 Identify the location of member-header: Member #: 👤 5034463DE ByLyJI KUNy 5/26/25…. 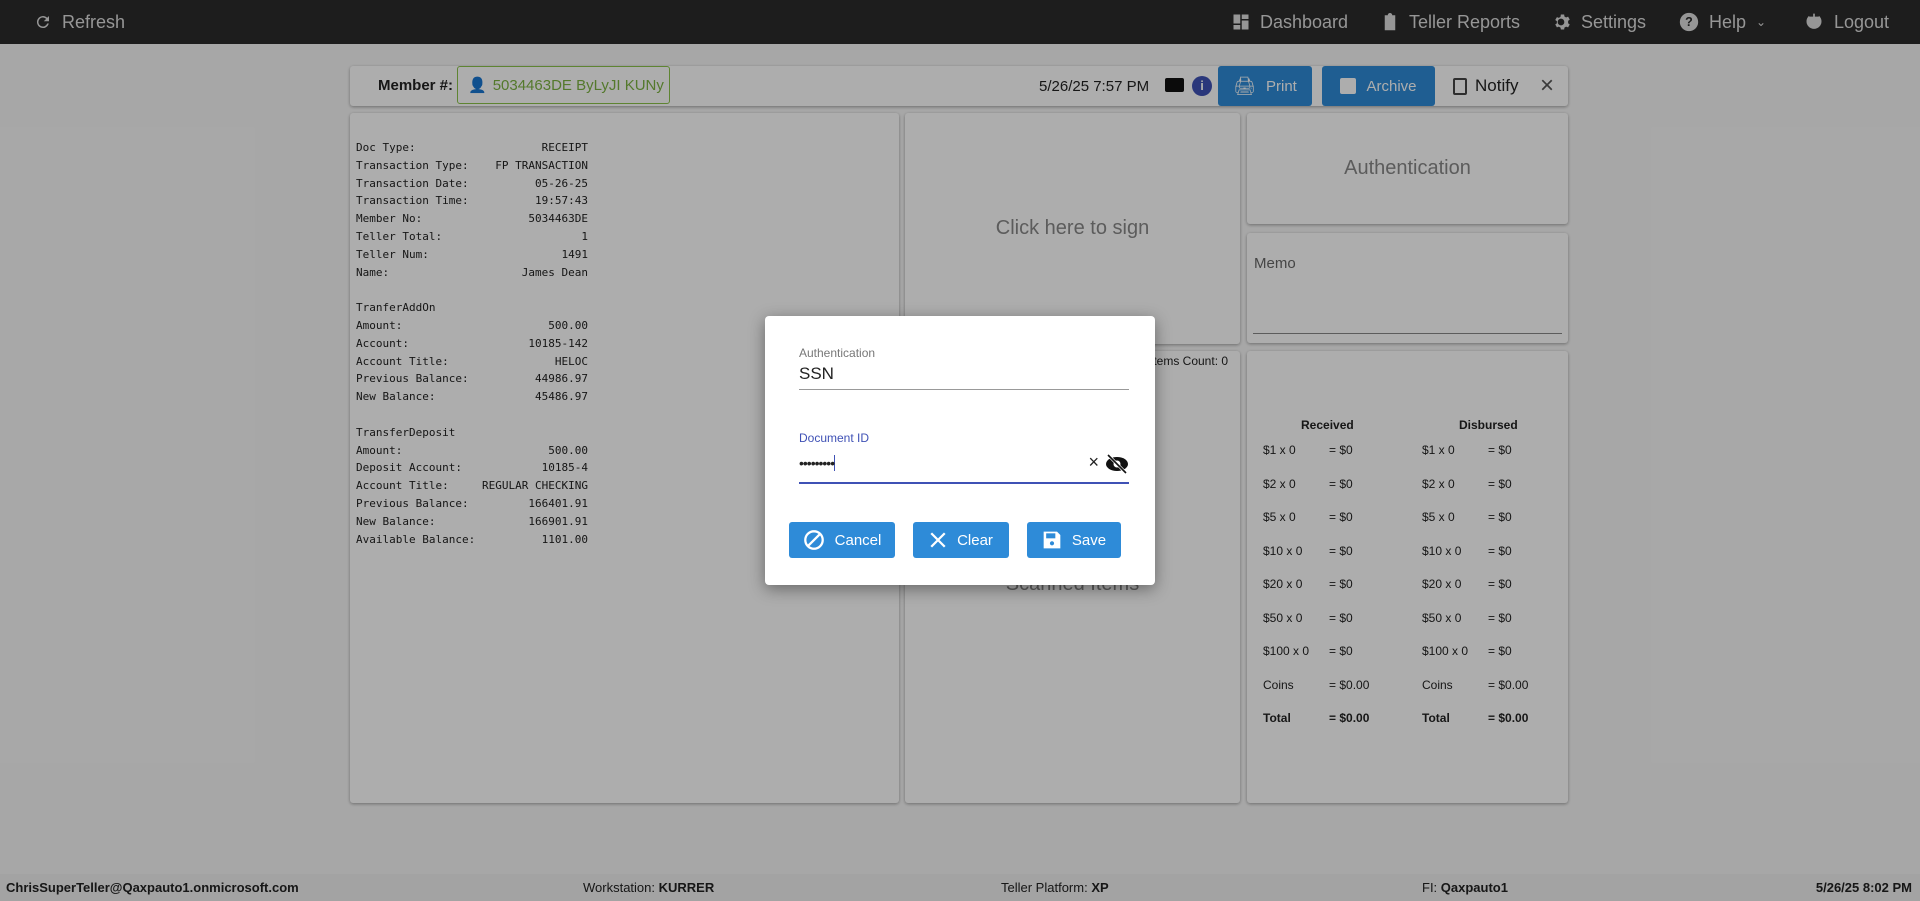
(959, 86).